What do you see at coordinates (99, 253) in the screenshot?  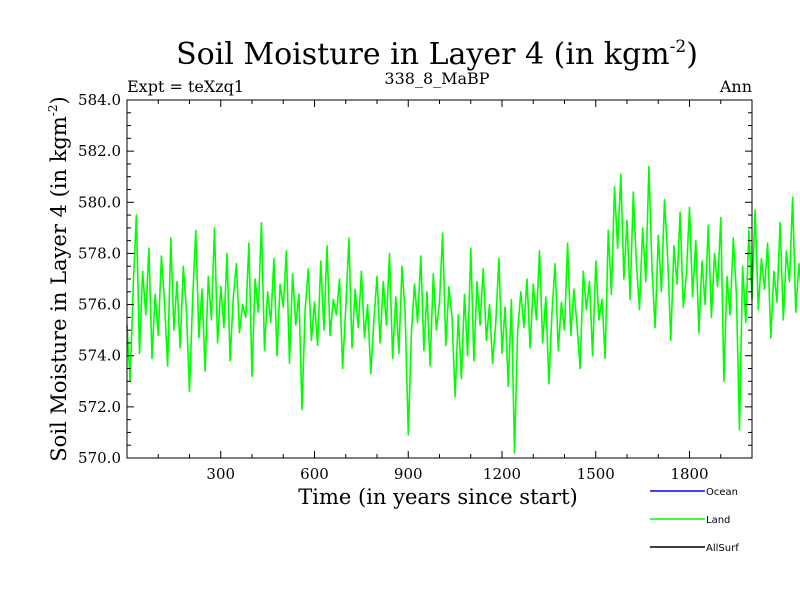 I see `y-tick-label: 578.0` at bounding box center [99, 253].